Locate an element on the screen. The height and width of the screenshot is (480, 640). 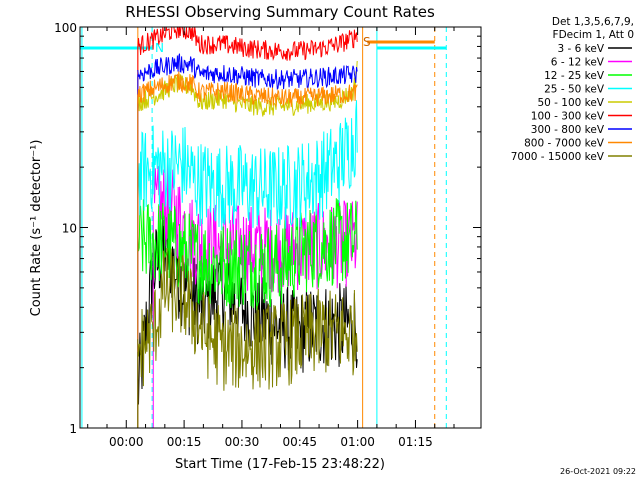
legend-label-5: 50 - 100 keV is located at coordinates (570, 103).